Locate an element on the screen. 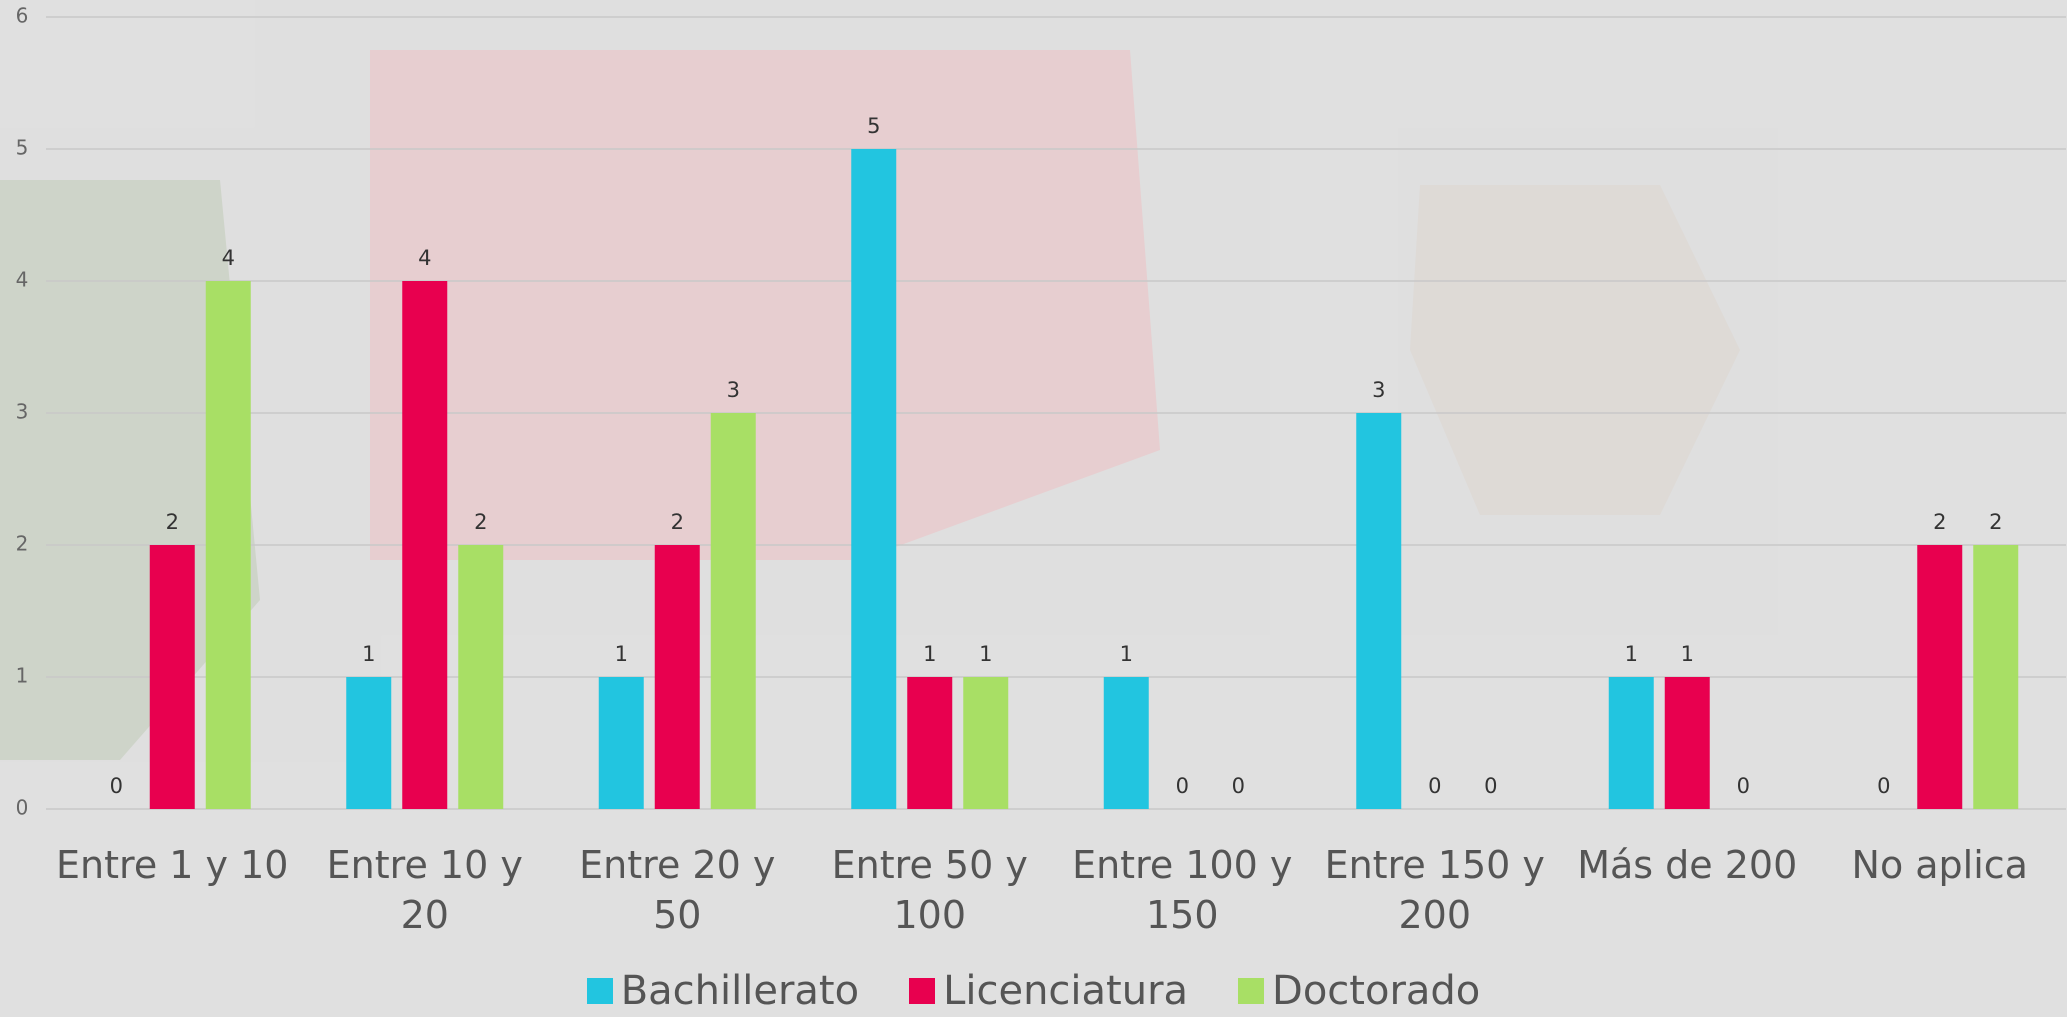  legend-label: Bachillerato is located at coordinates (740, 991).